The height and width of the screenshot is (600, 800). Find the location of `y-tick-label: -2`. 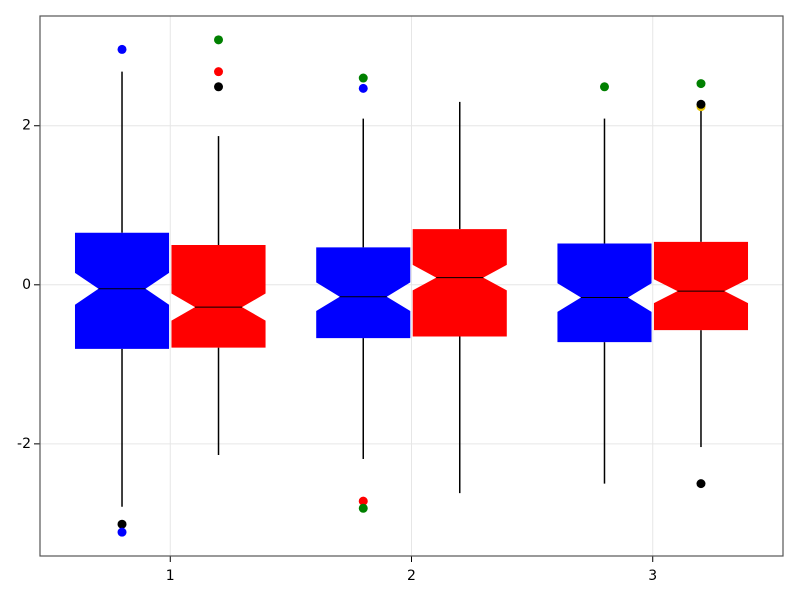

y-tick-label: -2 is located at coordinates (24, 444).